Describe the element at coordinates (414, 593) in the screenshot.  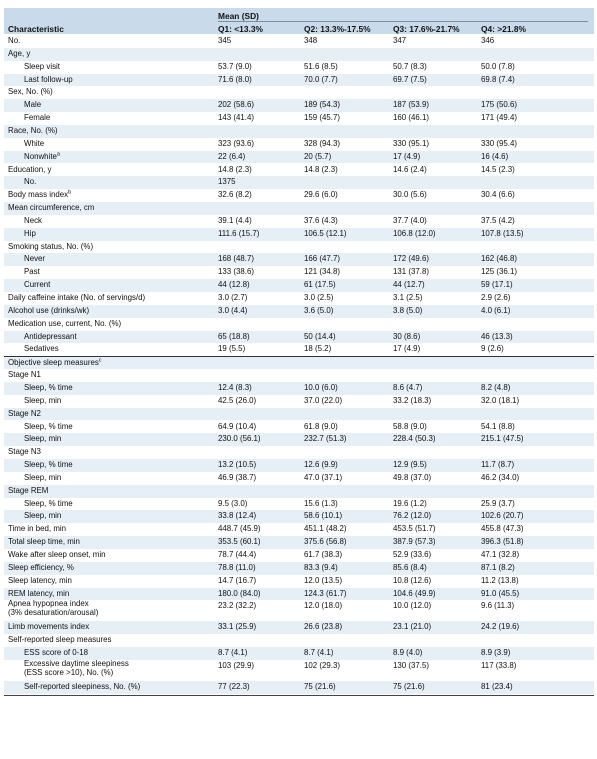
I see `cell-q3: 104.6 (49.9)` at that location.